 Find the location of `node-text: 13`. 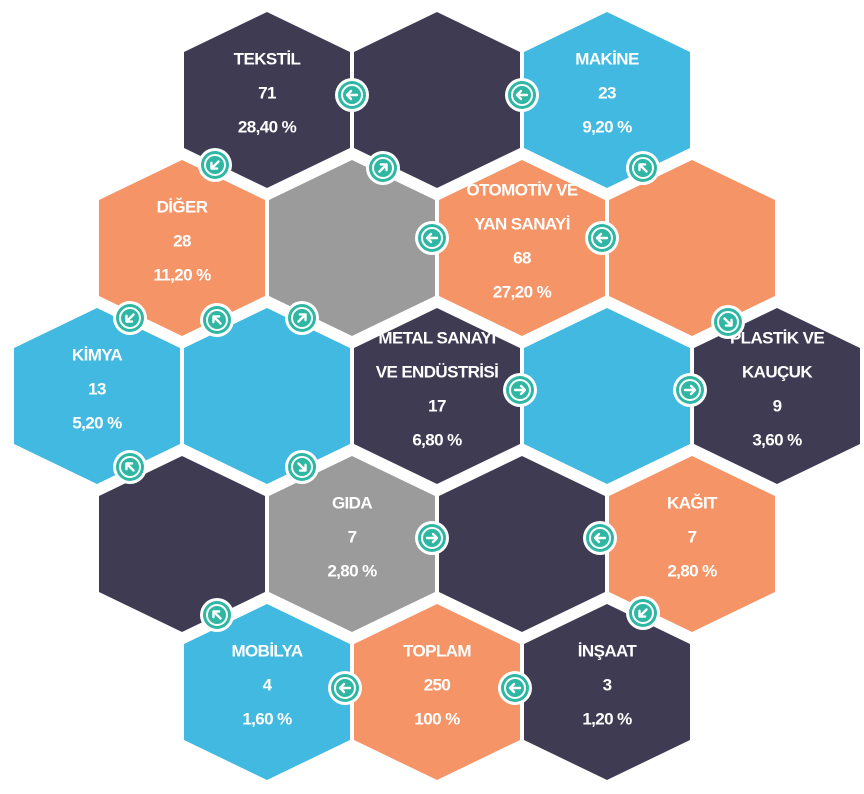

node-text: 13 is located at coordinates (97, 388).